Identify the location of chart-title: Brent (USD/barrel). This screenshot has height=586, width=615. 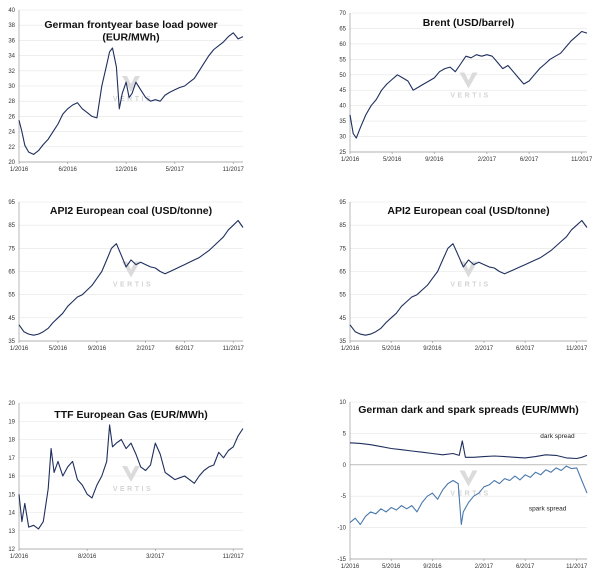
(469, 23).